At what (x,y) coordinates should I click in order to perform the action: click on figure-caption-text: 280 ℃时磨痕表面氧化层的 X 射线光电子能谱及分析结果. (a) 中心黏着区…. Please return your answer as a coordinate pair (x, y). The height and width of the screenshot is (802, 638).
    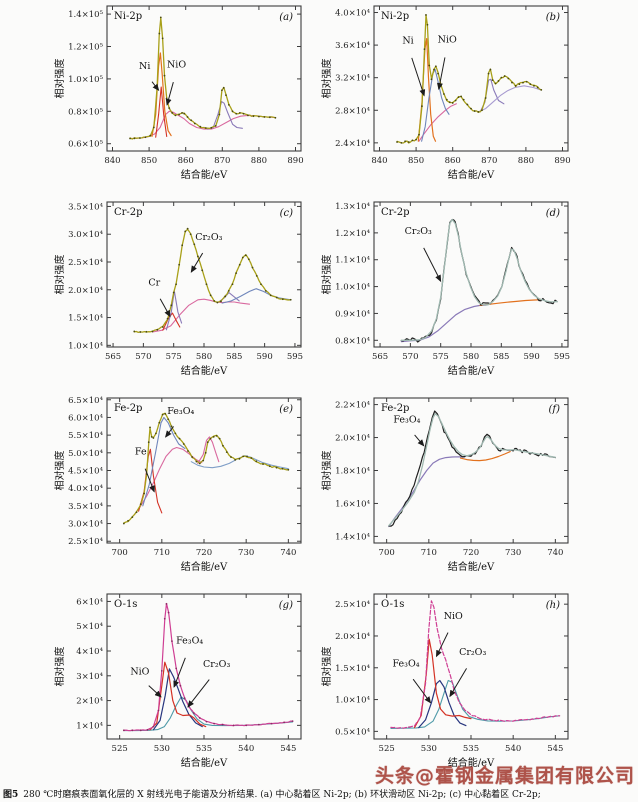
    Looking at the image, I should click on (282, 795).